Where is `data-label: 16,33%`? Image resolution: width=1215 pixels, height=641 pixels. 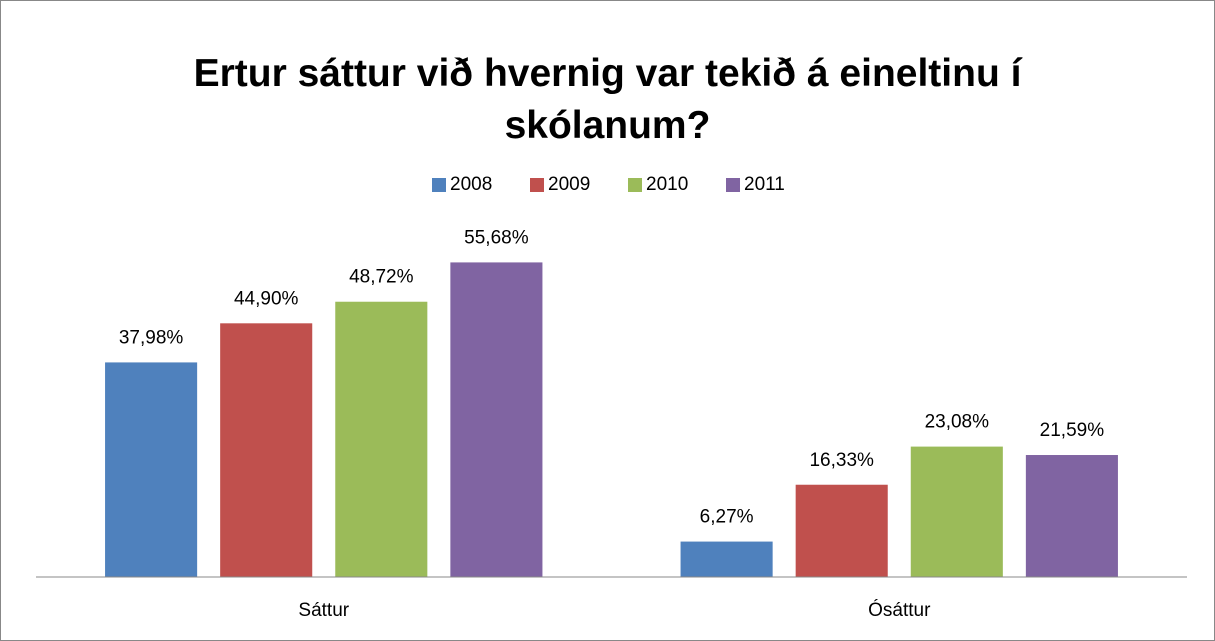 data-label: 16,33% is located at coordinates (841, 460).